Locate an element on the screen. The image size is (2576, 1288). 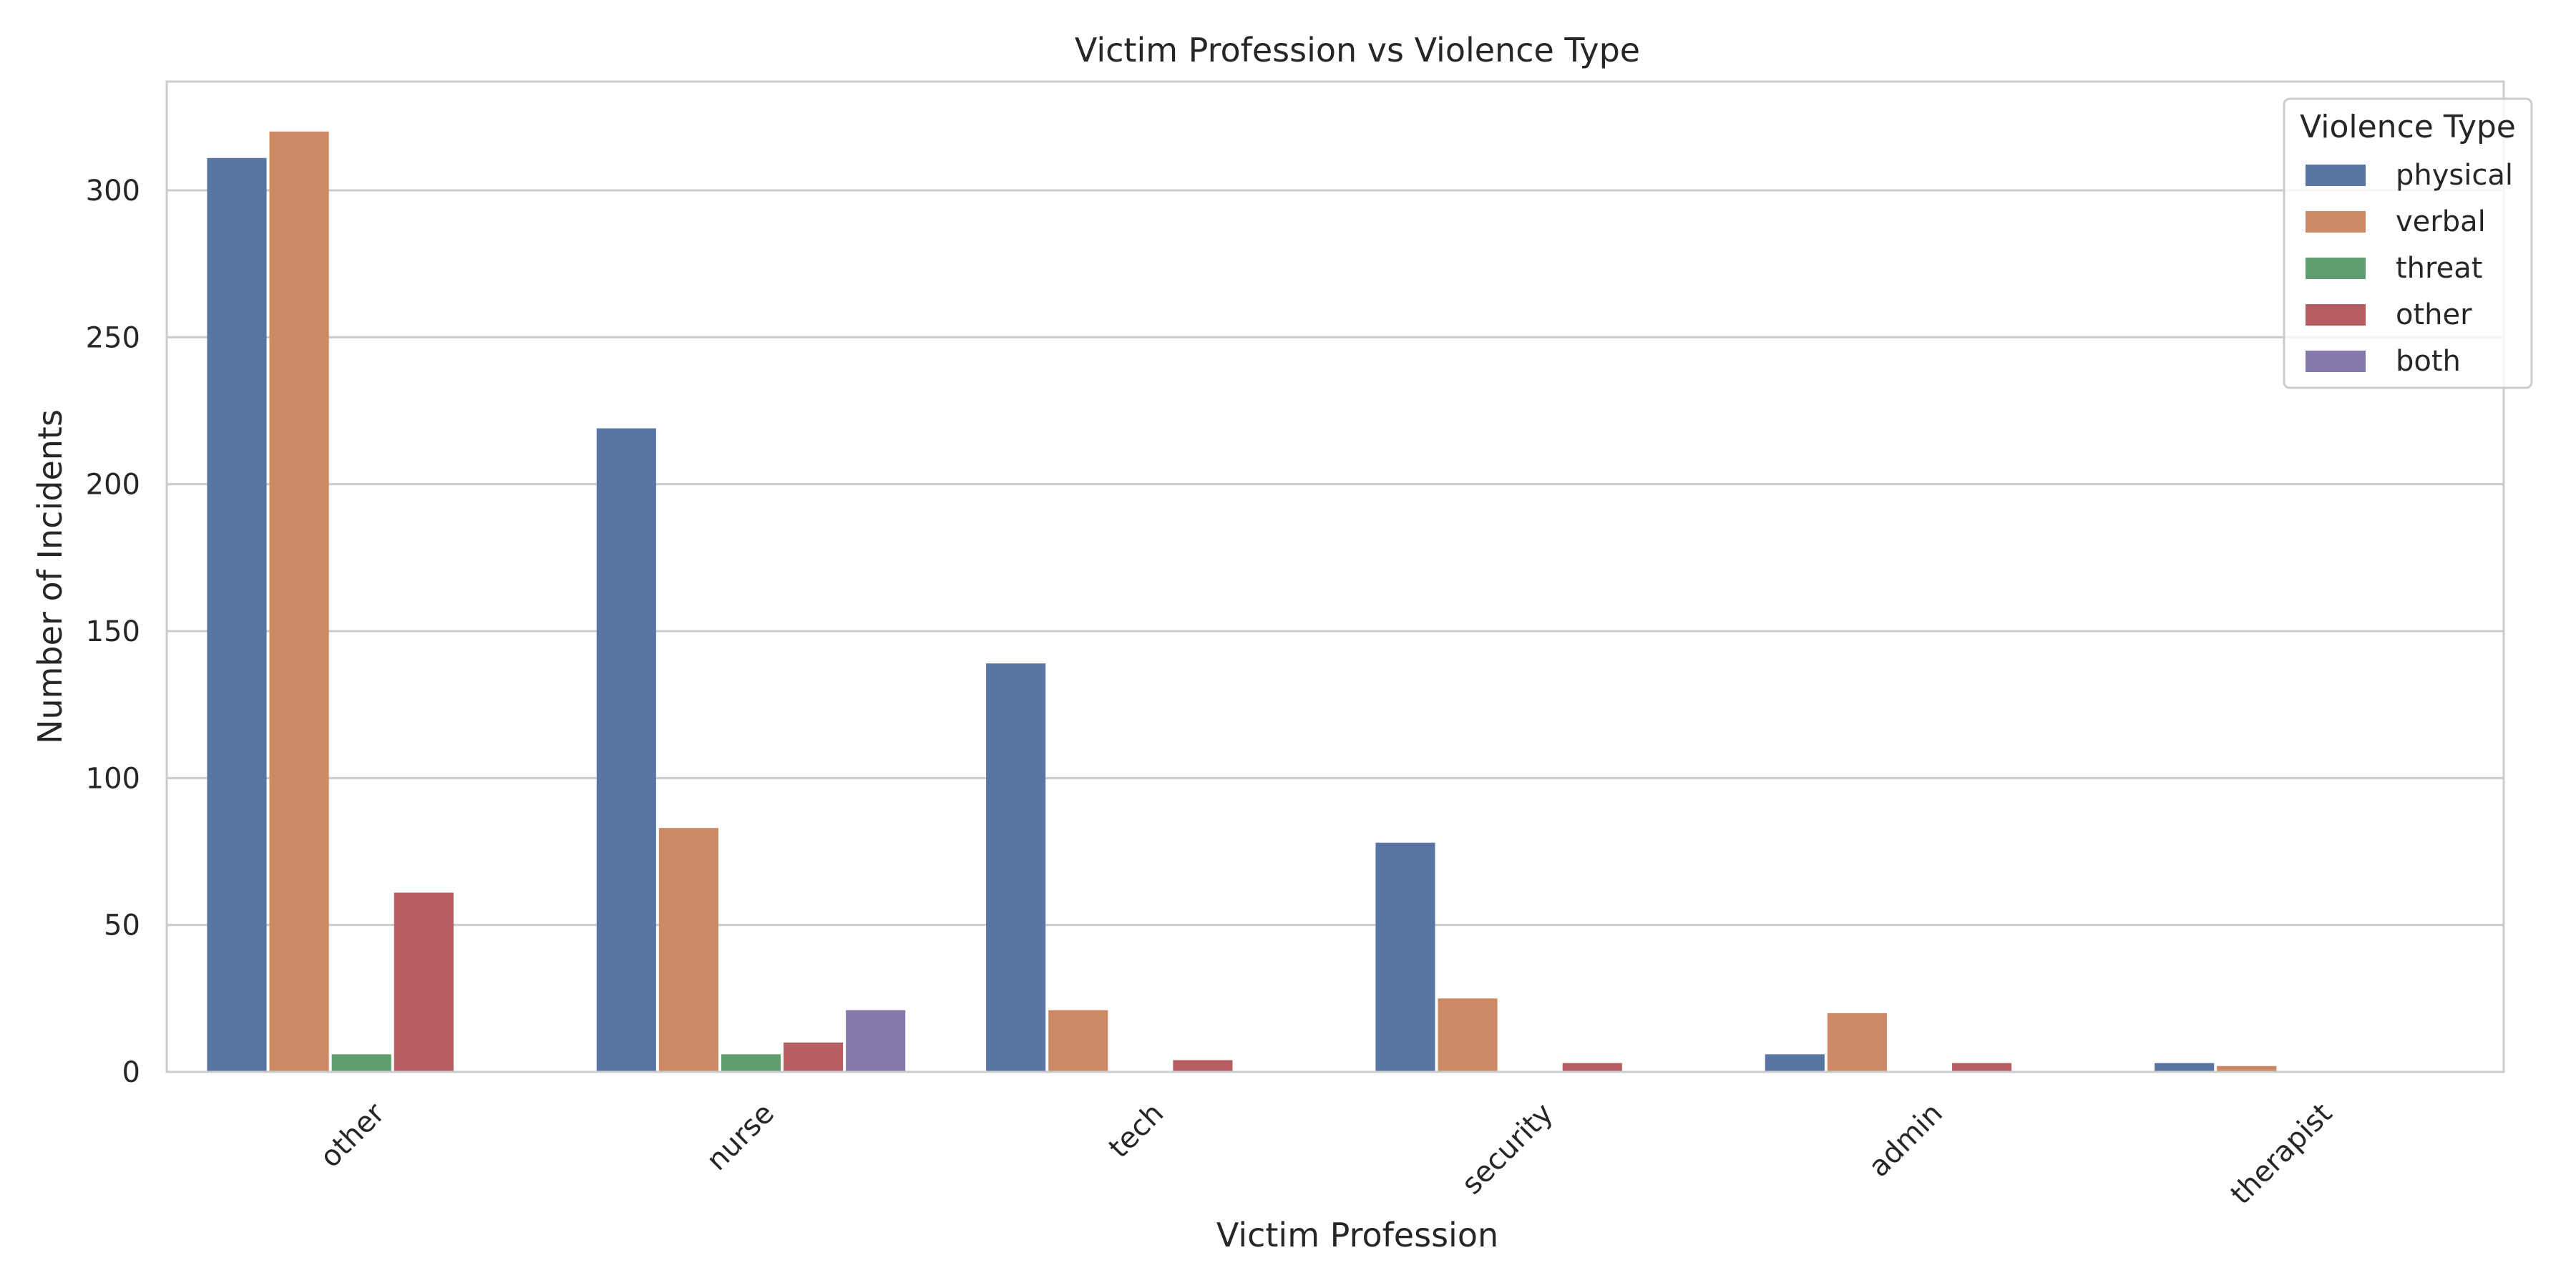
y-tick-label: 250 is located at coordinates (113, 337).